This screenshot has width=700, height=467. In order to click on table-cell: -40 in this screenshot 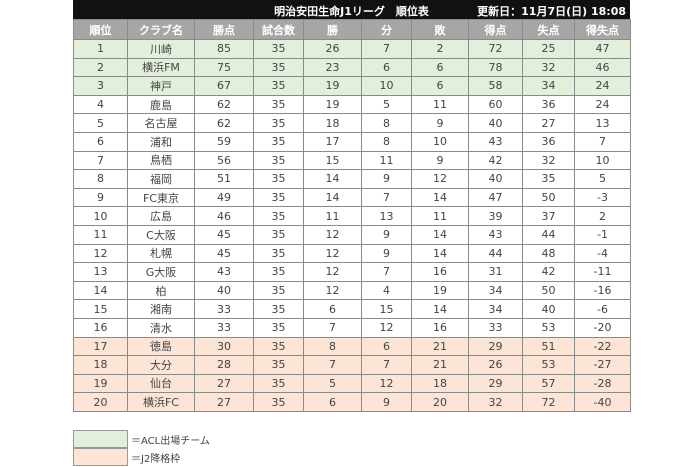, I will do `click(602, 402)`.